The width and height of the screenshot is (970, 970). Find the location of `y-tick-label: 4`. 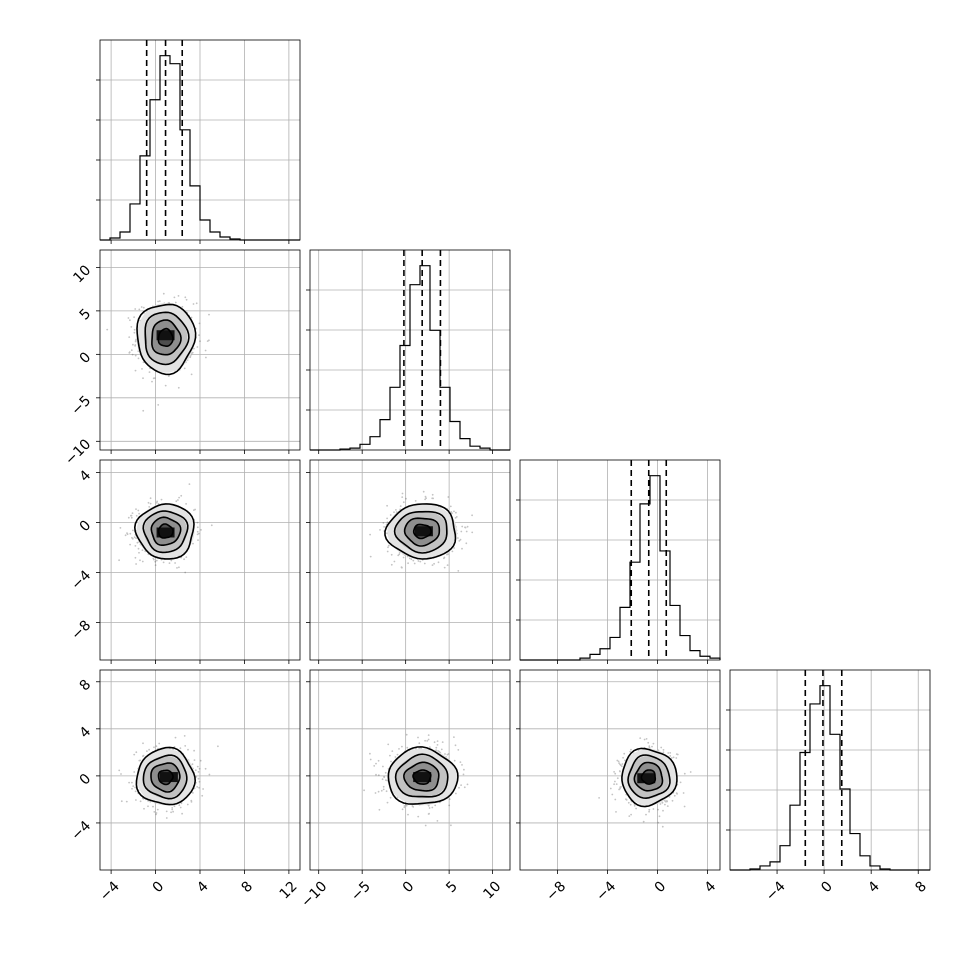

y-tick-label: 4 is located at coordinates (86, 733).